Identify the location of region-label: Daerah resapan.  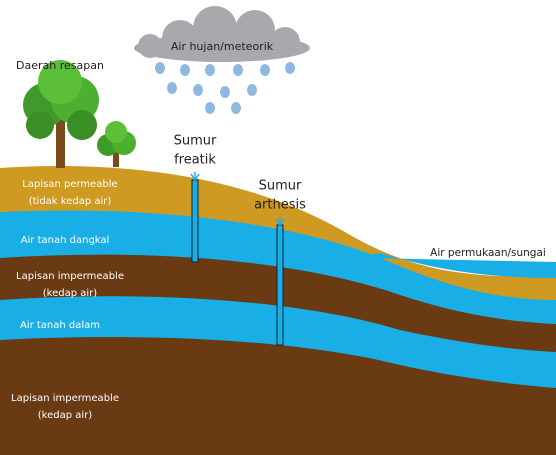
(60, 65).